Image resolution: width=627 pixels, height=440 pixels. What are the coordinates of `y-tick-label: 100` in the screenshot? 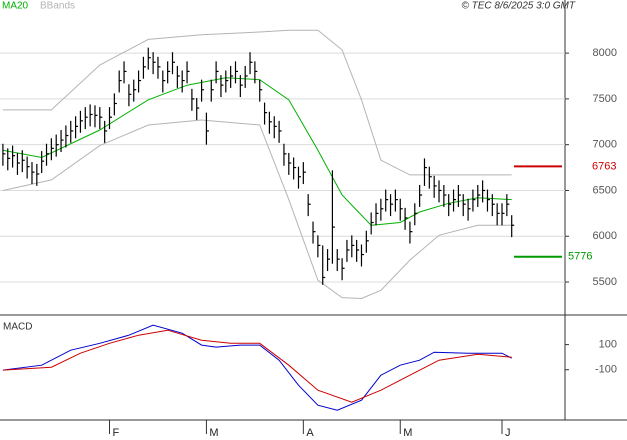 It's located at (608, 345).